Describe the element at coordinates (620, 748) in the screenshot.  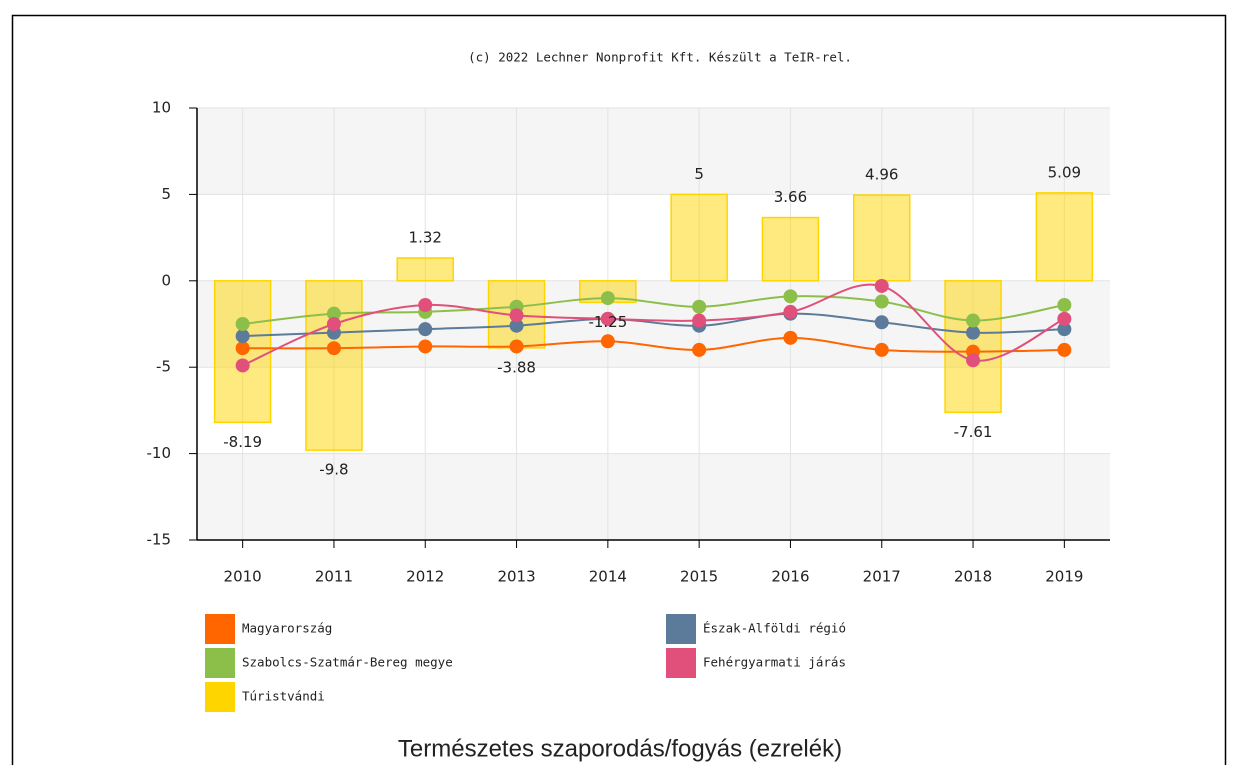
I see `chart-title: Természetes szaporodás/fogyás (ezrelék)` at that location.